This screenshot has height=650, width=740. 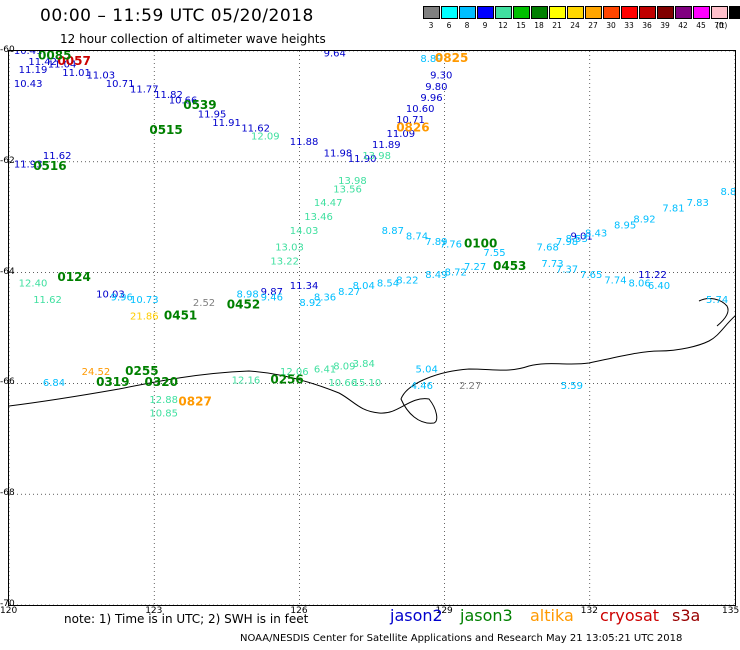 I want to click on color-scale-cell: 36, so click(x=647, y=18).